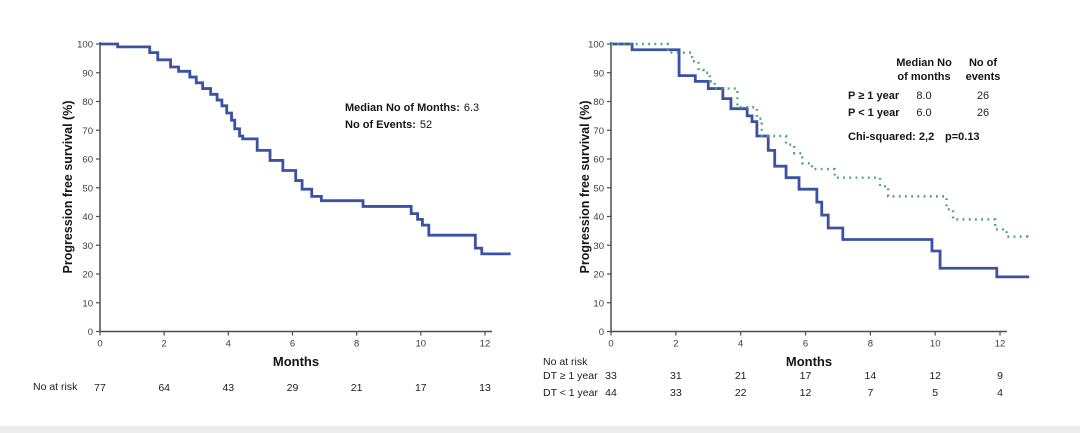 The image size is (1080, 433). I want to click on right-no-at-risk-label: No at risk, so click(565, 362).